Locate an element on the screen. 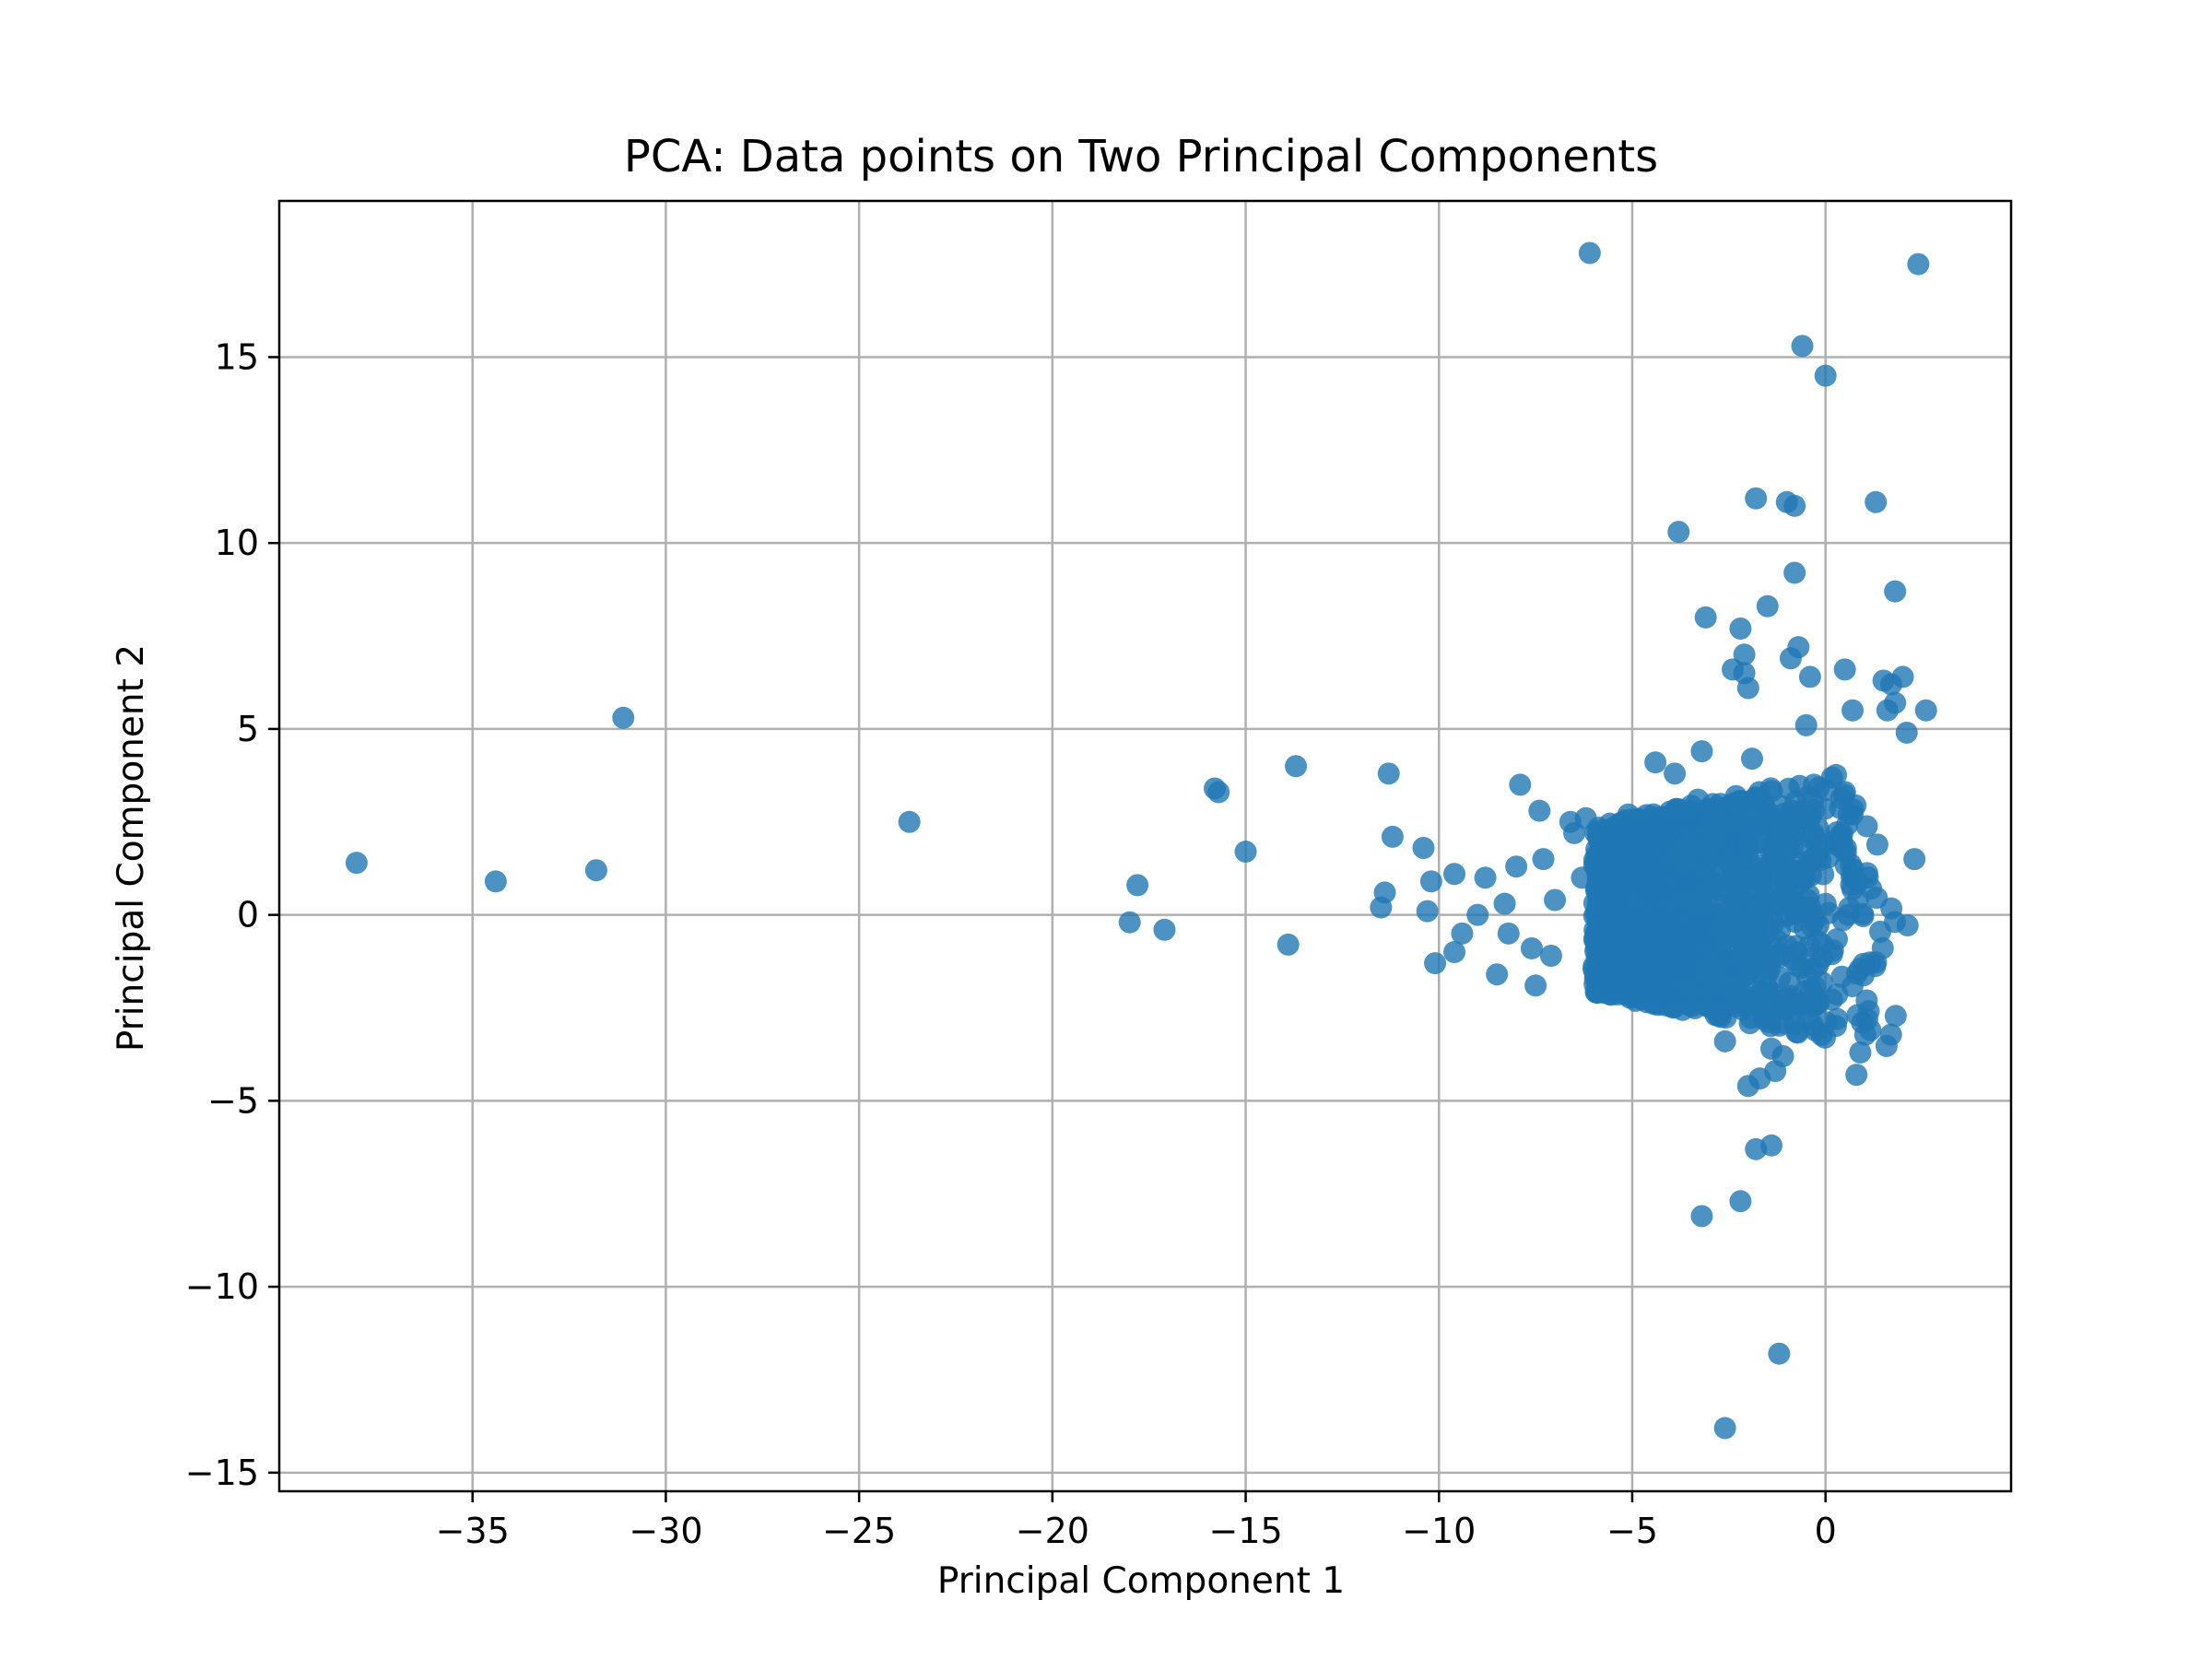  x-tick-label: −15 is located at coordinates (1245, 1531).